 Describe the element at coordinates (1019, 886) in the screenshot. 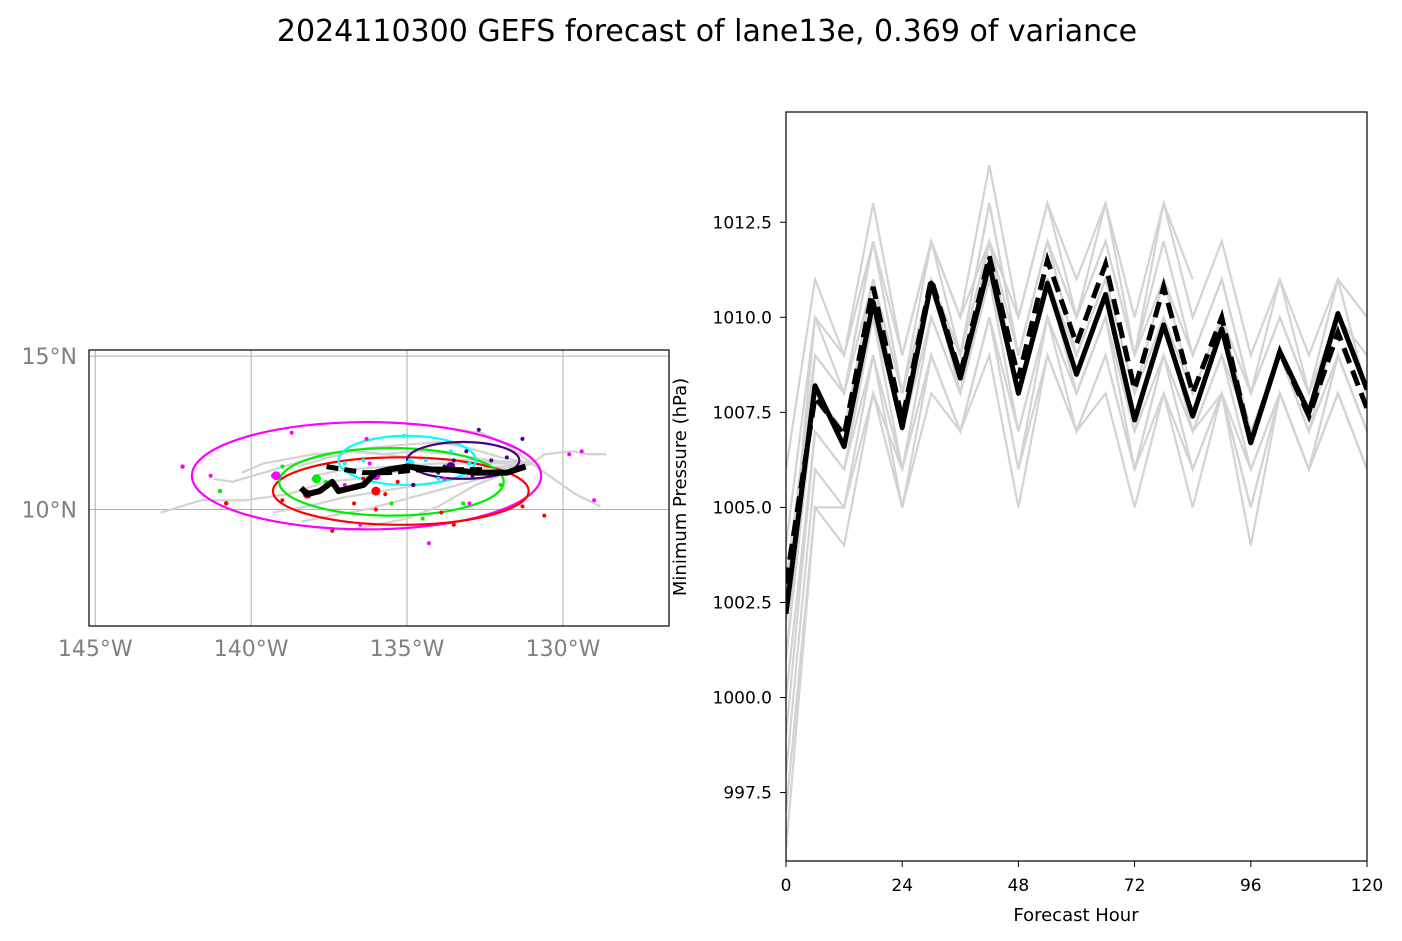

I see `x-tick-label: 48` at that location.